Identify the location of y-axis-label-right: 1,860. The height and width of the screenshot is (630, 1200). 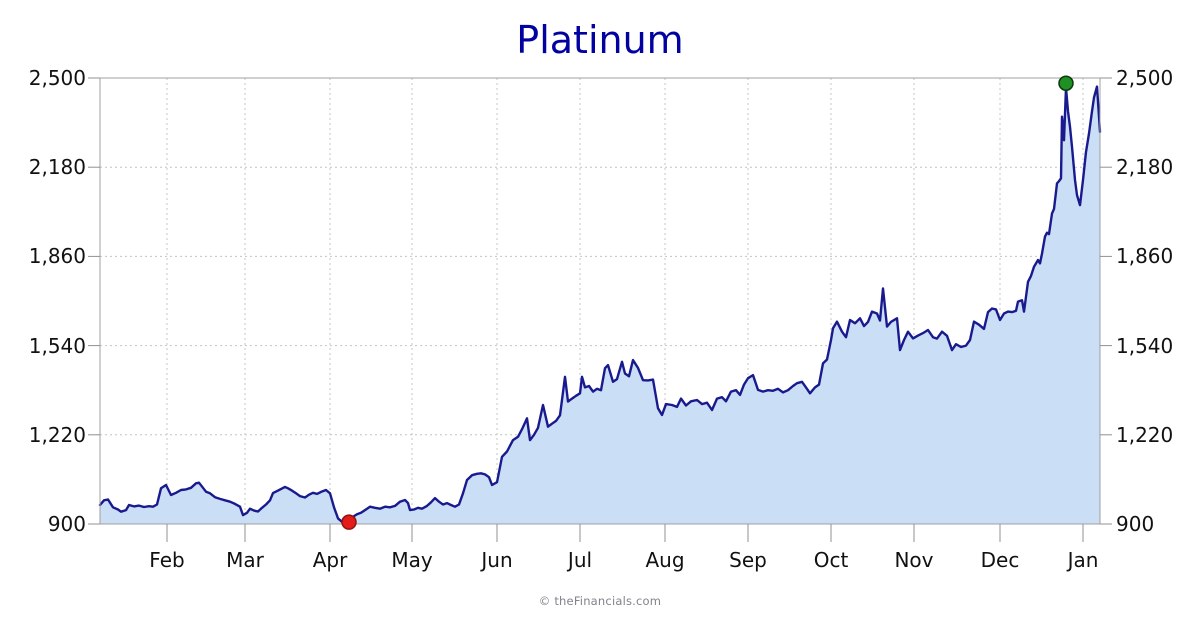
(1145, 256).